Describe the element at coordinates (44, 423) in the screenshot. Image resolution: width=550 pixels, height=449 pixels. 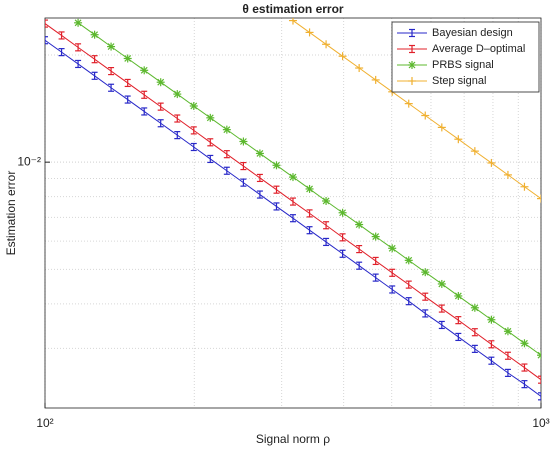
I see `x-tick-label: 10²` at that location.